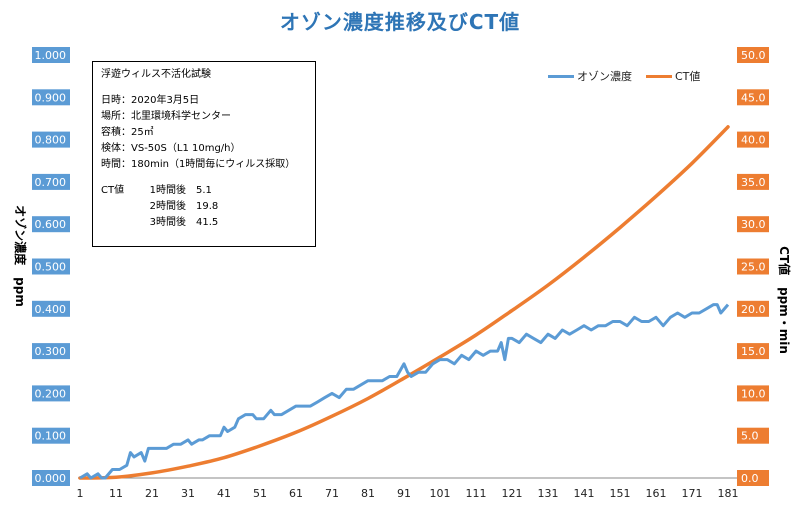 This screenshot has height=523, width=800. Describe the element at coordinates (207, 206) in the screenshot. I see `ct-row-value: 19.8` at that location.